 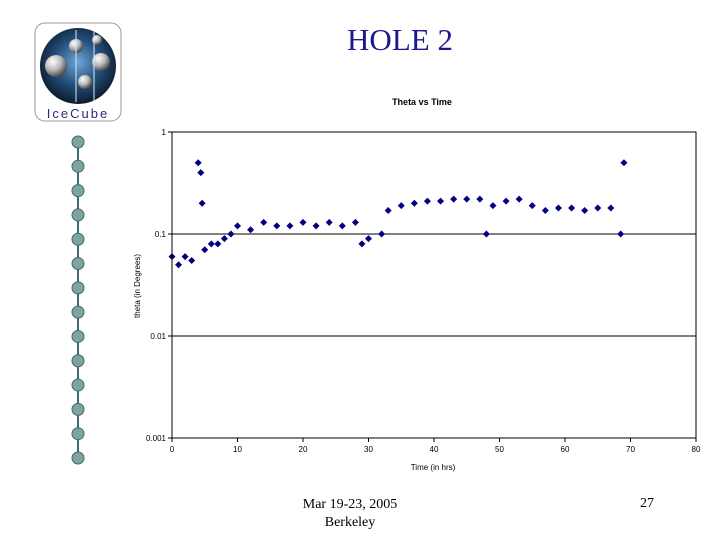 What do you see at coordinates (164, 132) in the screenshot?
I see `y-tick-label: 1` at bounding box center [164, 132].